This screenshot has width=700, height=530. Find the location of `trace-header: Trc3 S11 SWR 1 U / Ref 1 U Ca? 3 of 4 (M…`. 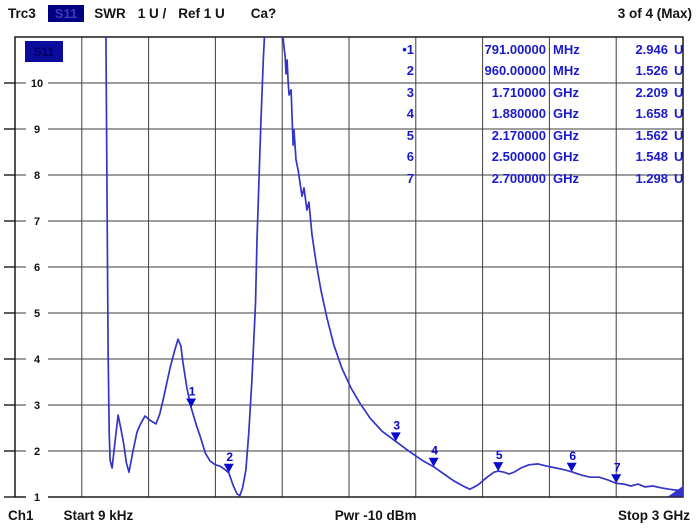

trace-header: Trc3 S11 SWR 1 U / Ref 1 U Ca? 3 of 4 (M… is located at coordinates (350, 13).